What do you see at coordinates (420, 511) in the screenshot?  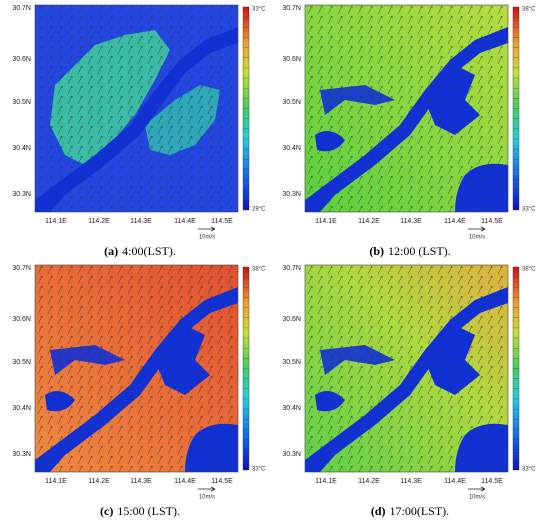 I see `caption-text: 17:00(LST).` at bounding box center [420, 511].